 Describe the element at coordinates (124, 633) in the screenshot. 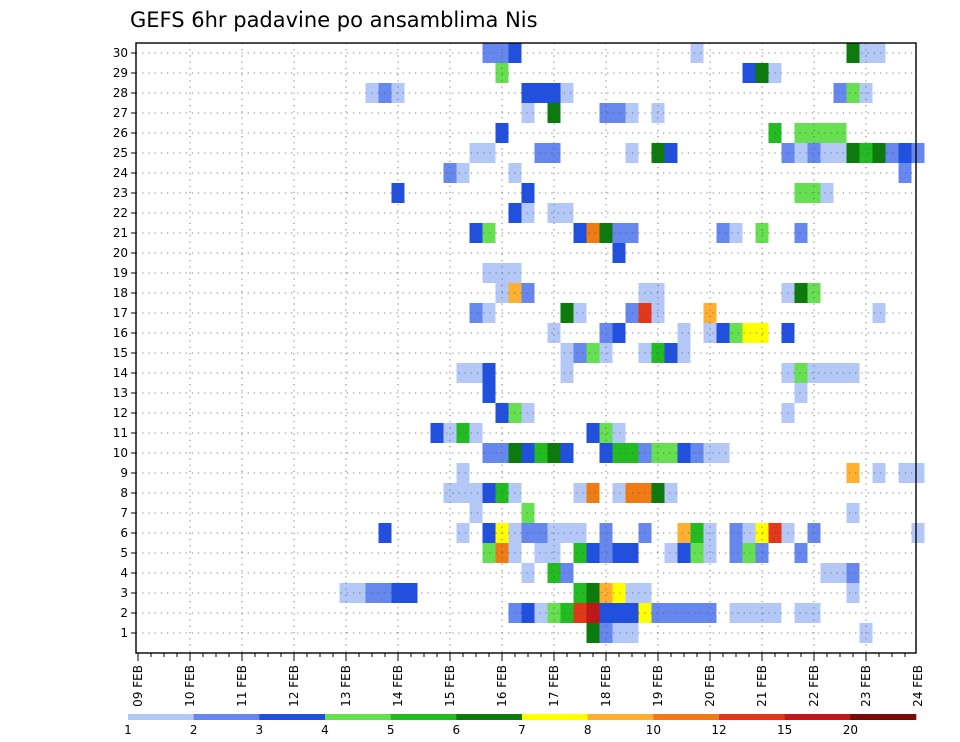

I see `y-tick-label: 1` at that location.